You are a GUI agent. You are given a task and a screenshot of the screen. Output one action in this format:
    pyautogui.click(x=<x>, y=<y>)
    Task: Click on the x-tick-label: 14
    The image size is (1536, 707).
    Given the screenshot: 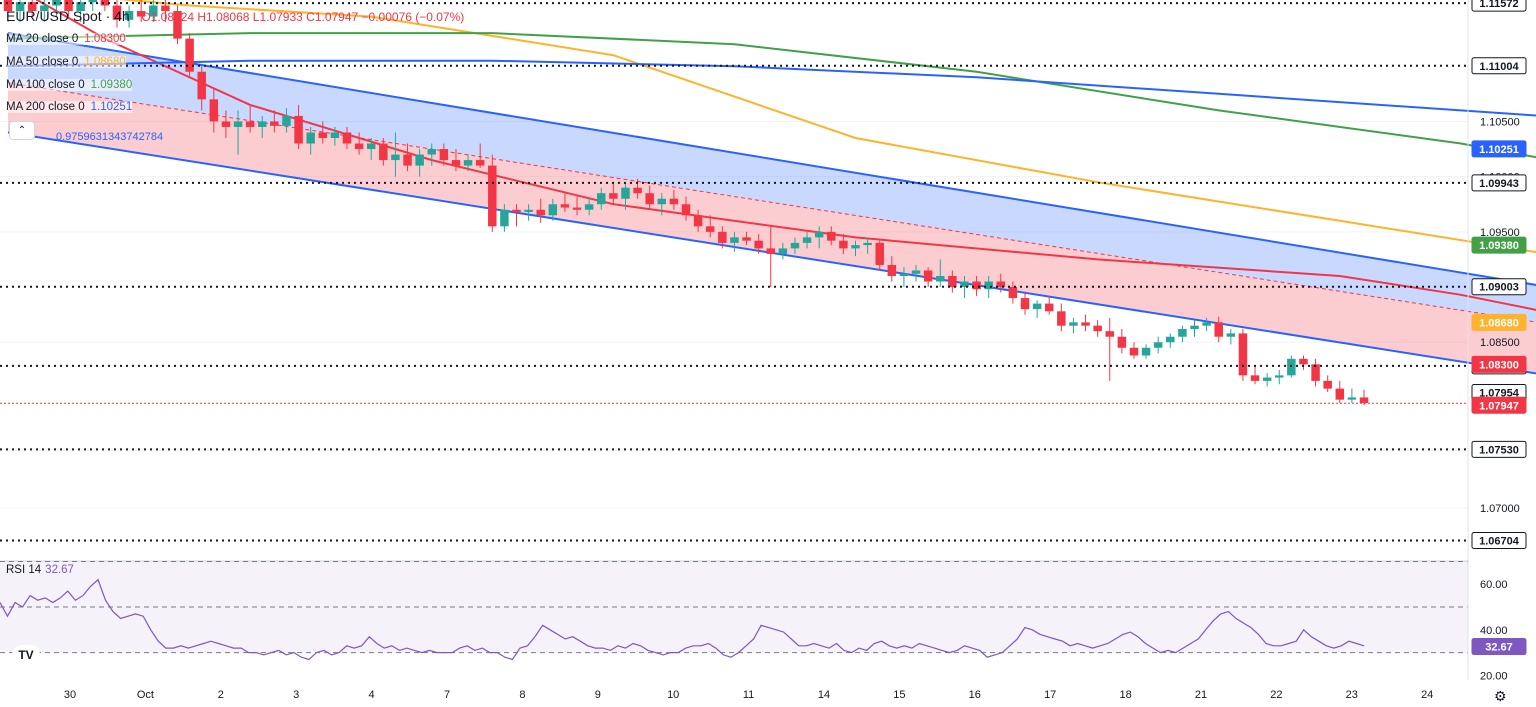 What is the action you would take?
    pyautogui.click(x=824, y=695)
    